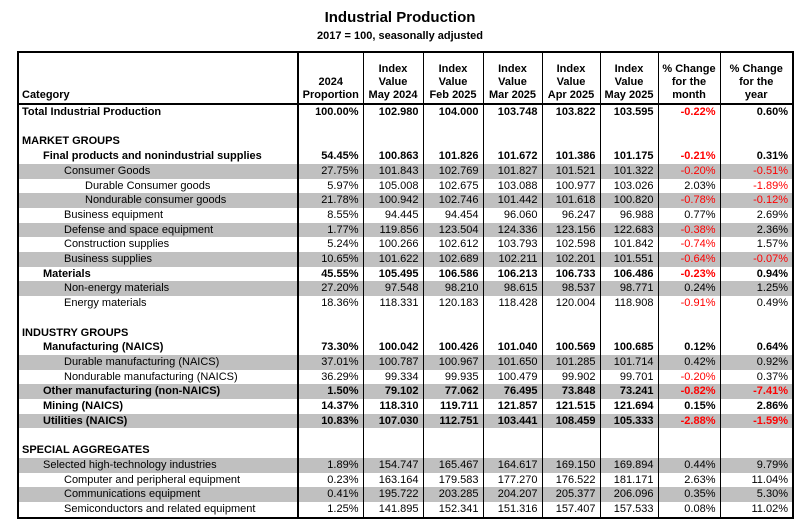 The image size is (800, 529). What do you see at coordinates (756, 200) in the screenshot?
I see `value-cell: -0.12%` at bounding box center [756, 200].